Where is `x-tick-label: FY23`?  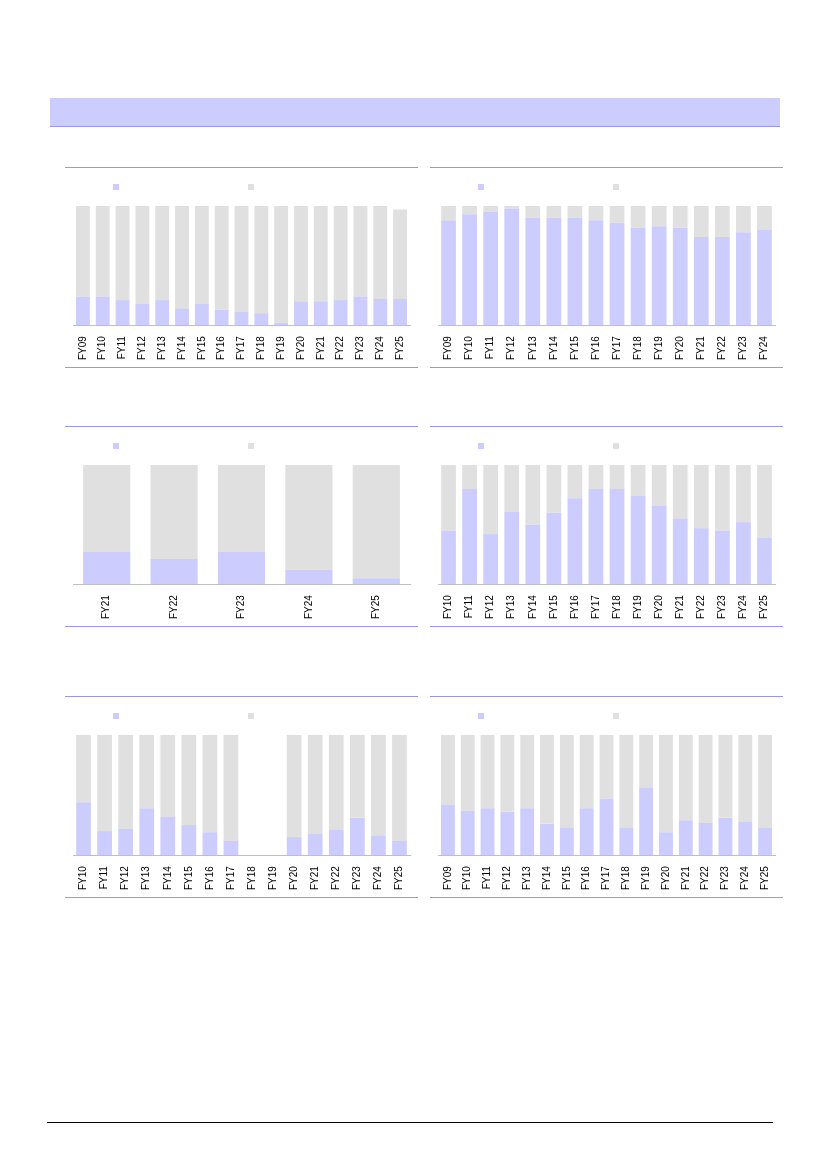
x-tick-label: FY23 is located at coordinates (725, 877).